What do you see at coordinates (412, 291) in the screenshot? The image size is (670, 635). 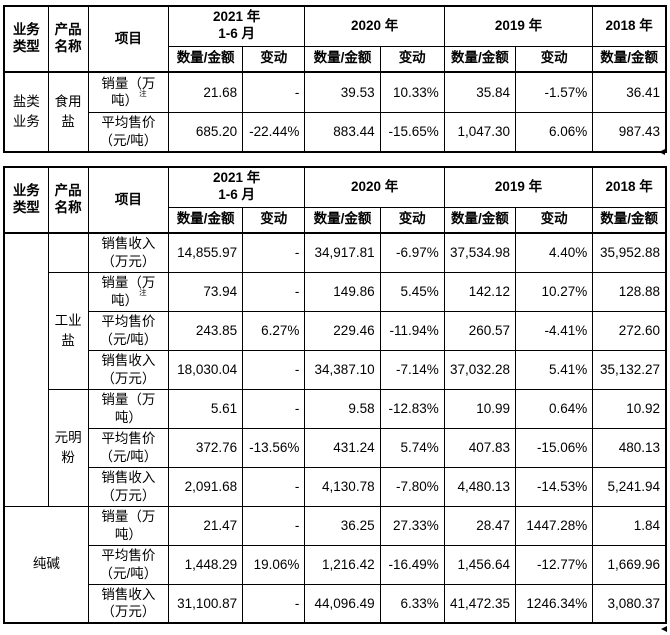 I see `change-cell: 5.45%` at bounding box center [412, 291].